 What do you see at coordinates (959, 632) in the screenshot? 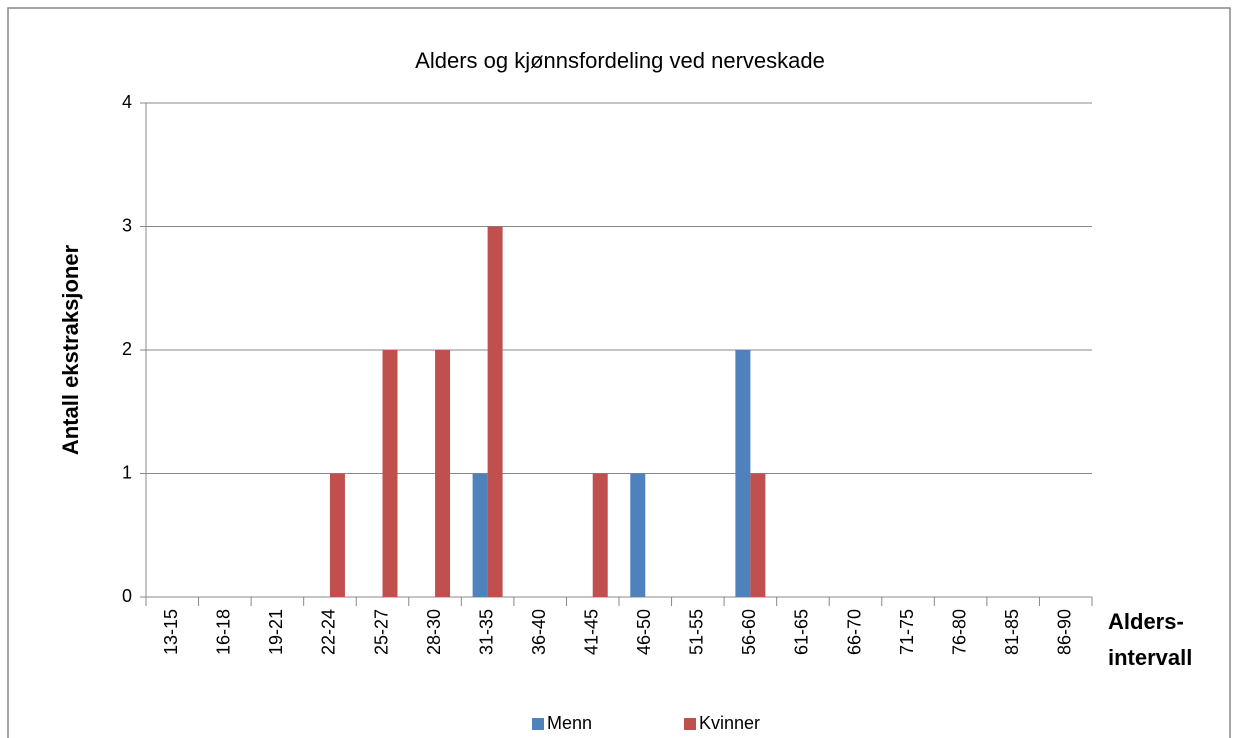
I see `x-tick-label: 76-80` at bounding box center [959, 632].